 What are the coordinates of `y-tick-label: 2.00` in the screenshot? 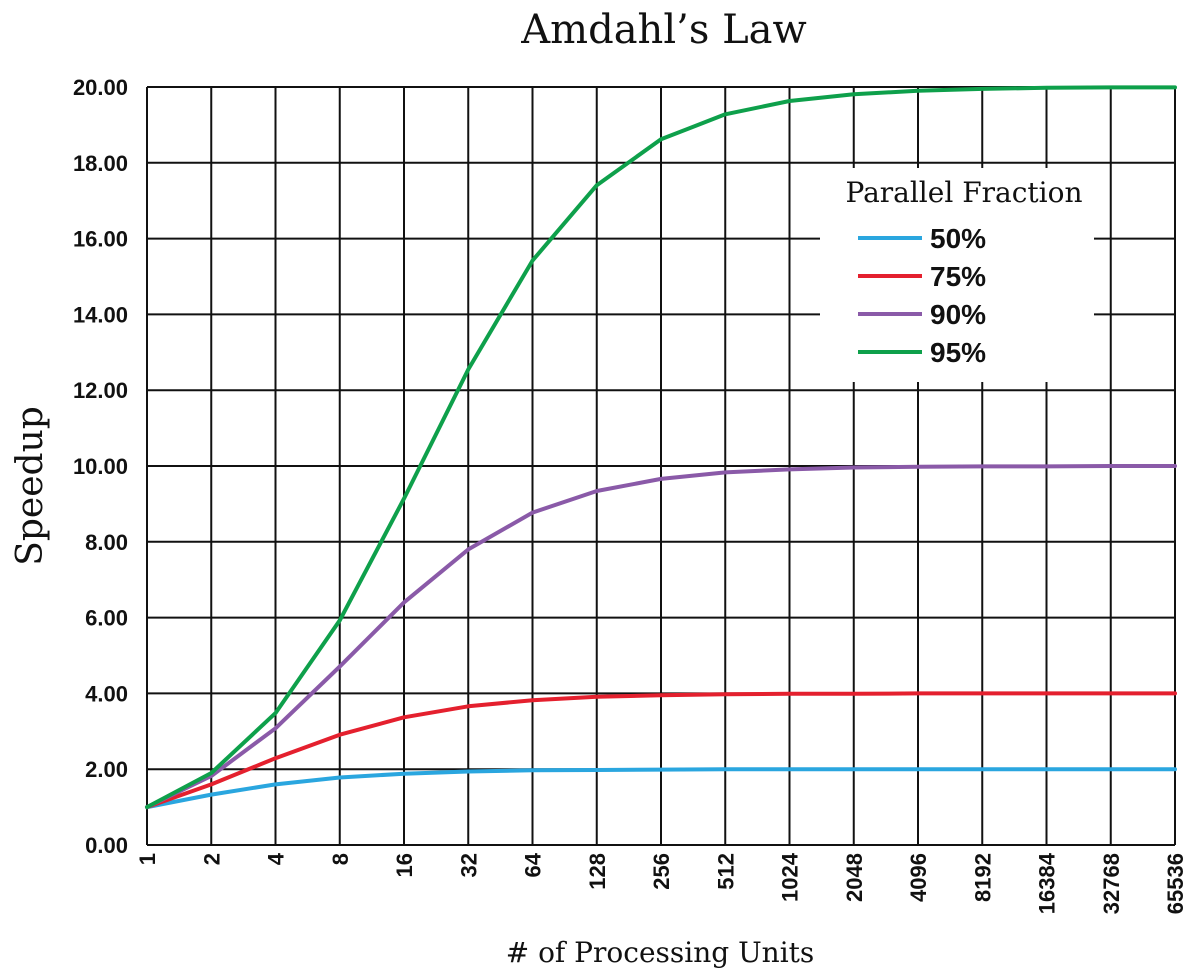 It's located at (106, 769).